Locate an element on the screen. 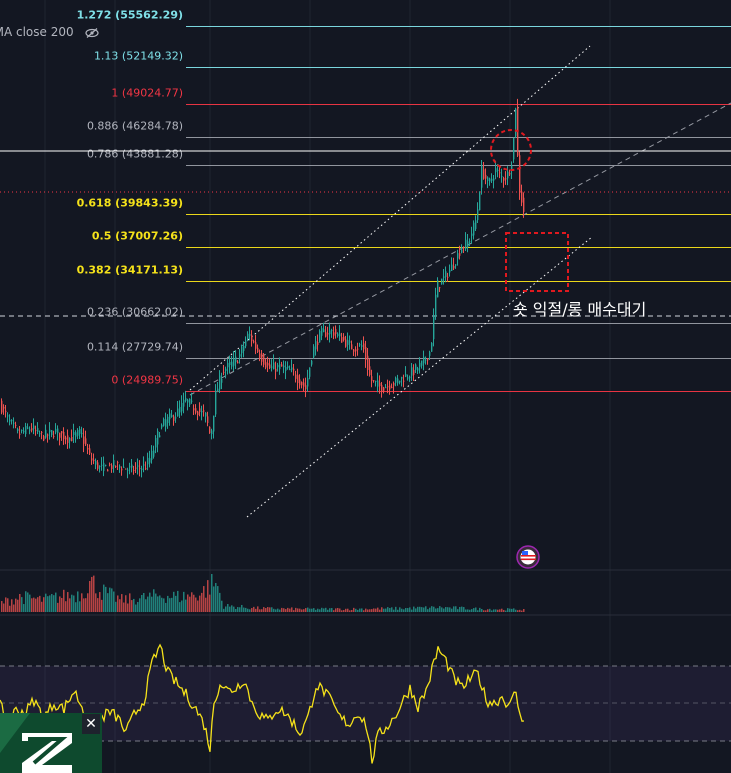  indicator-legend: SMA close 200 is located at coordinates (50, 32).